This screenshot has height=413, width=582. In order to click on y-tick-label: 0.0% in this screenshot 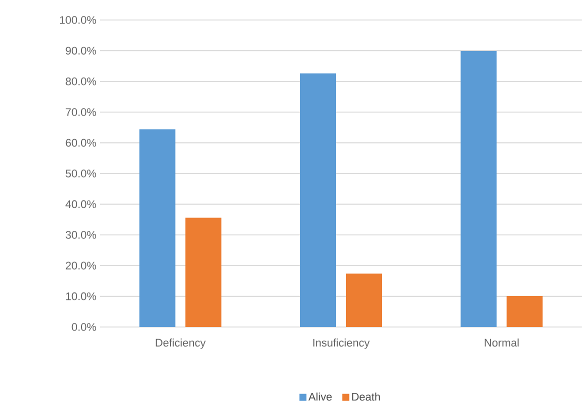, I will do `click(84, 327)`.